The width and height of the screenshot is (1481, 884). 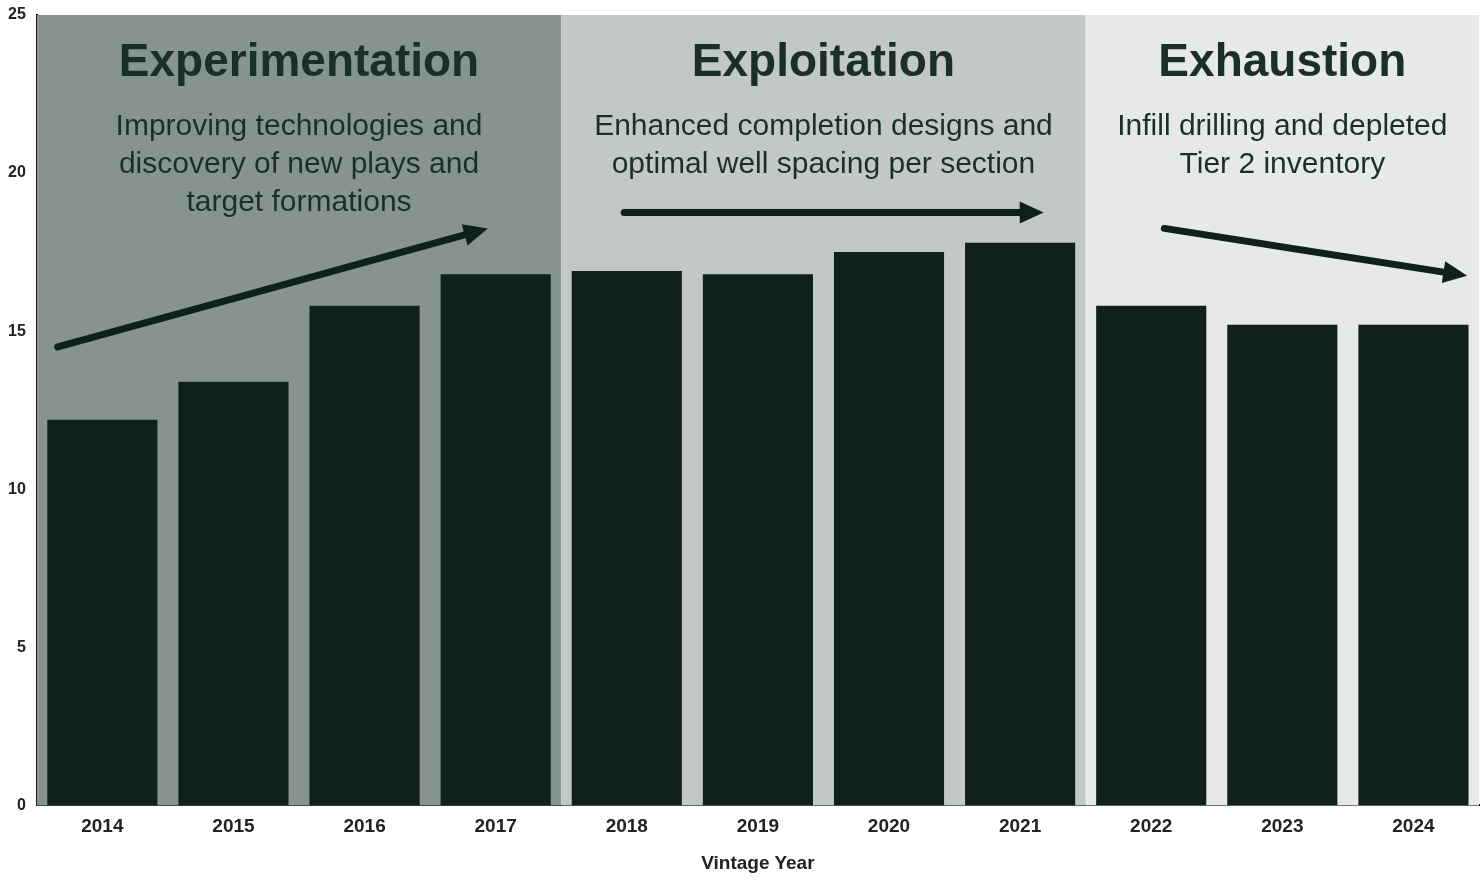 I want to click on y-tick-label: 25, so click(x=17, y=14).